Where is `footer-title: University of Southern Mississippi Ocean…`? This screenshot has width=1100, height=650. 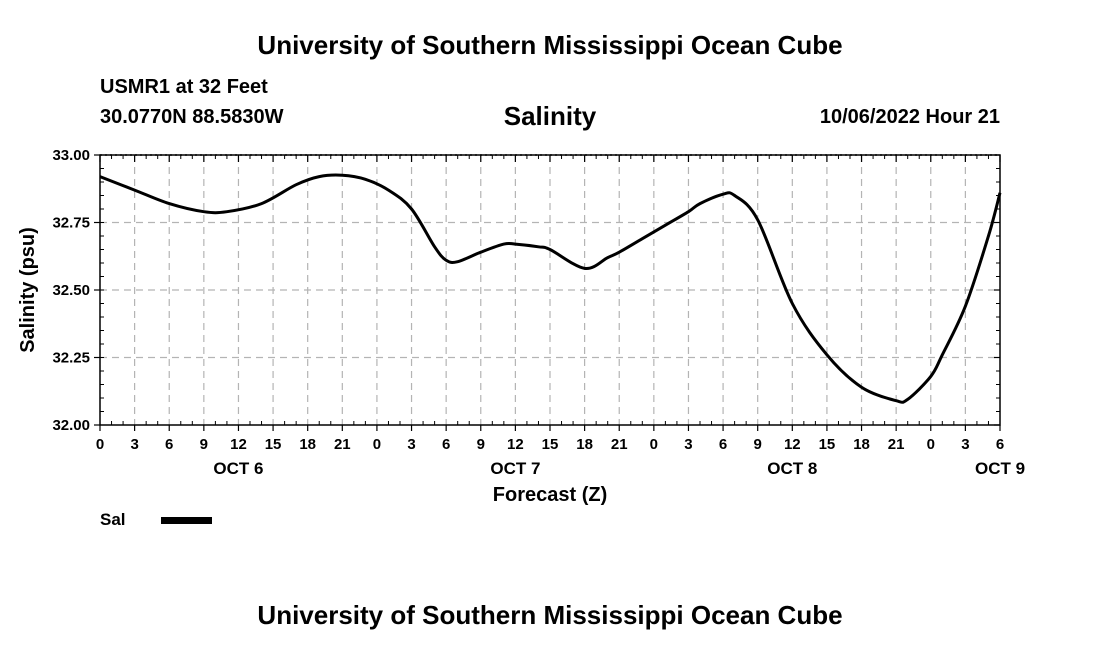 footer-title: University of Southern Mississippi Ocean… is located at coordinates (550, 615).